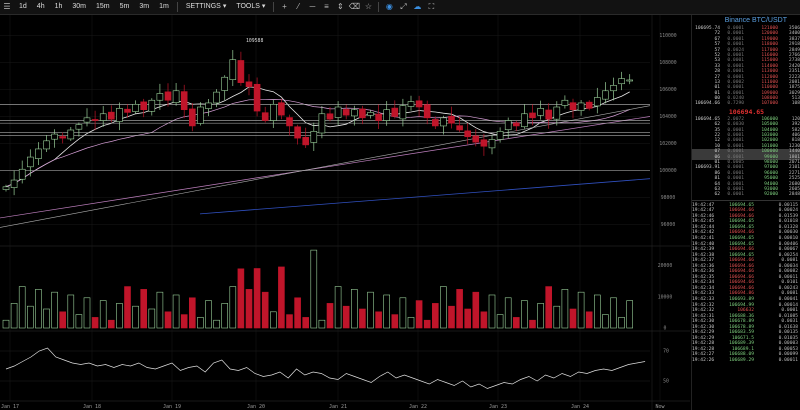 This screenshot has width=800, height=410. I want to click on interval-5m: 5m, so click(124, 6).